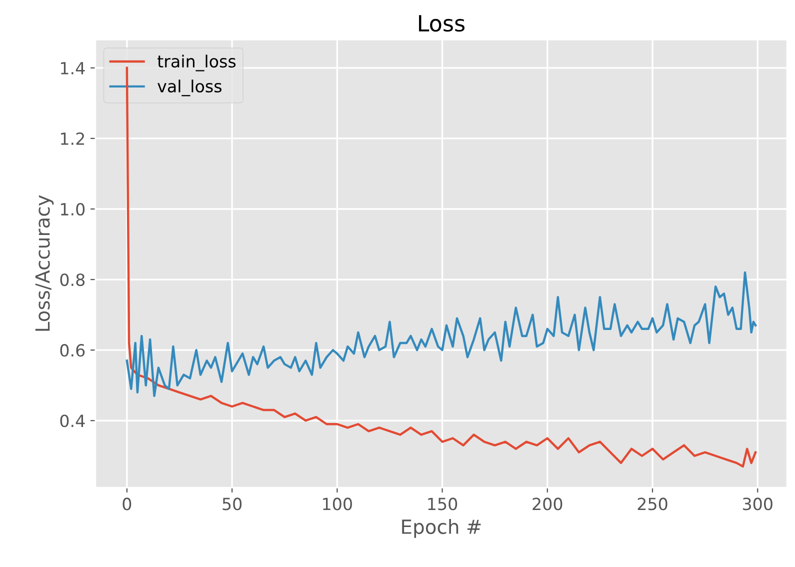  Describe the element at coordinates (72, 279) in the screenshot. I see `y-tick-label: 0.8` at that location.